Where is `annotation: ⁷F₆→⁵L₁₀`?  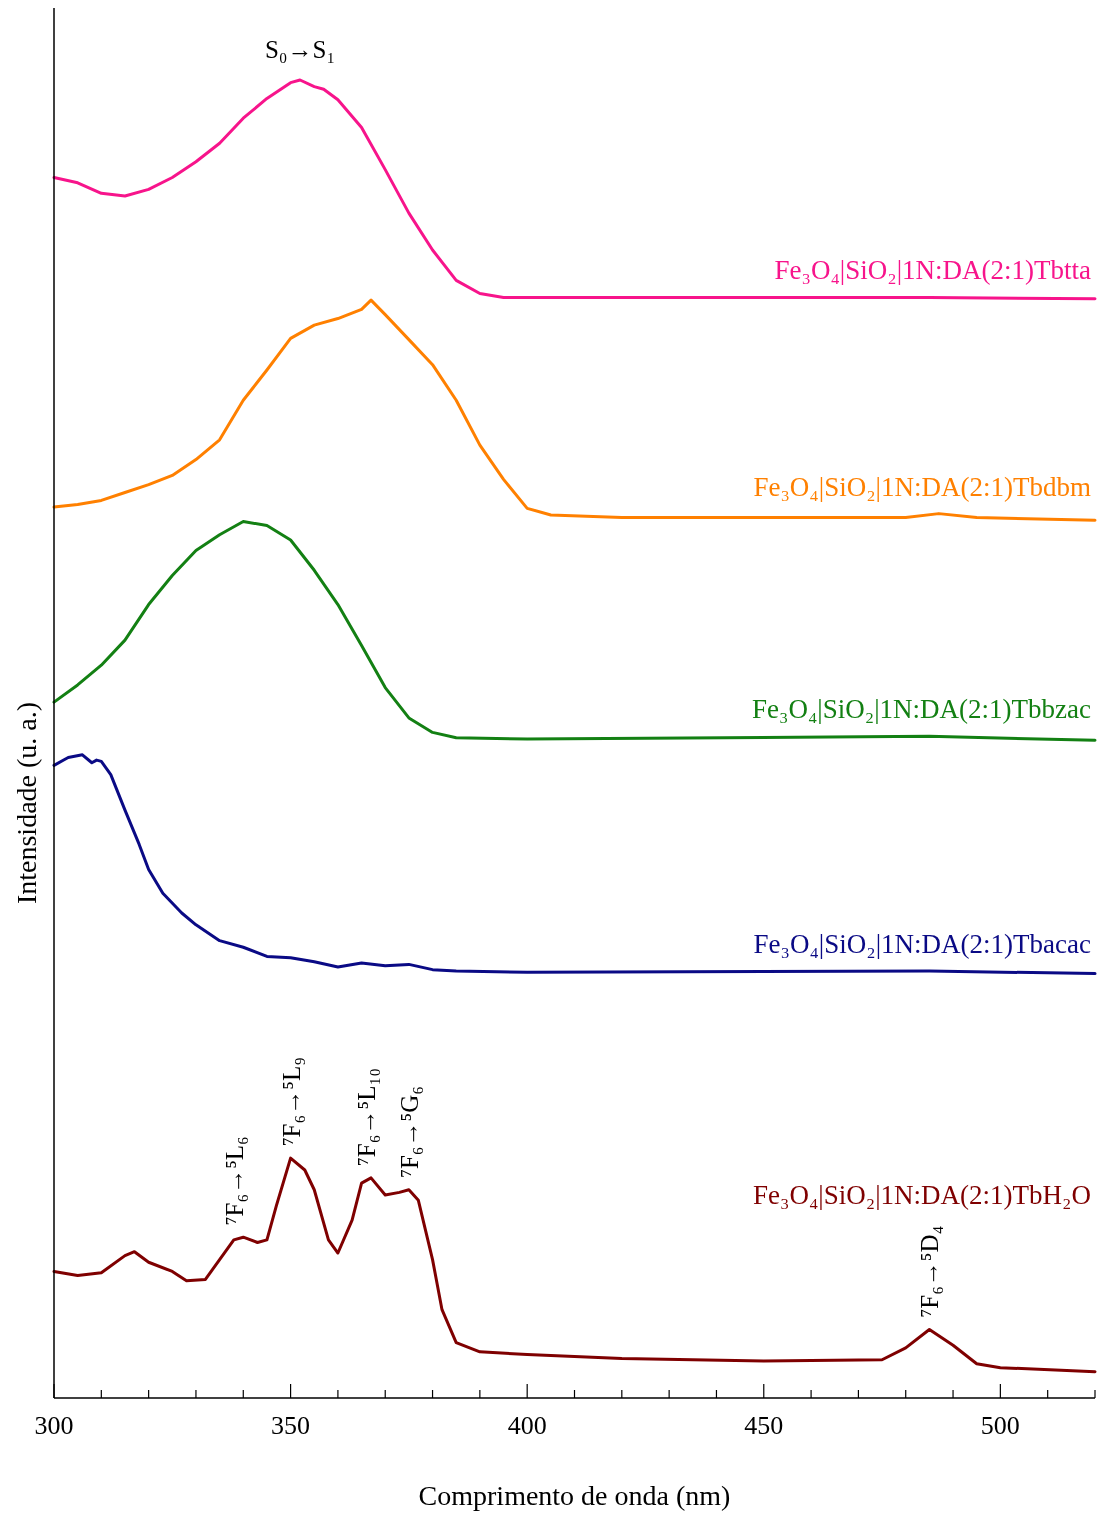
annotation: ⁷F₆→⁵L₁₀ is located at coordinates (367, 1117).